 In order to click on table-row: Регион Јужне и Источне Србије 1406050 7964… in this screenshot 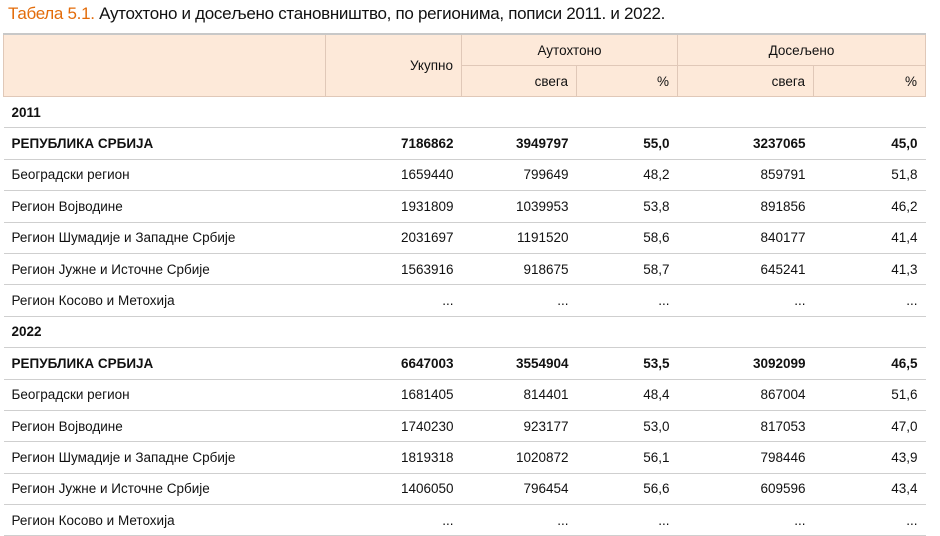, I will do `click(464, 489)`.